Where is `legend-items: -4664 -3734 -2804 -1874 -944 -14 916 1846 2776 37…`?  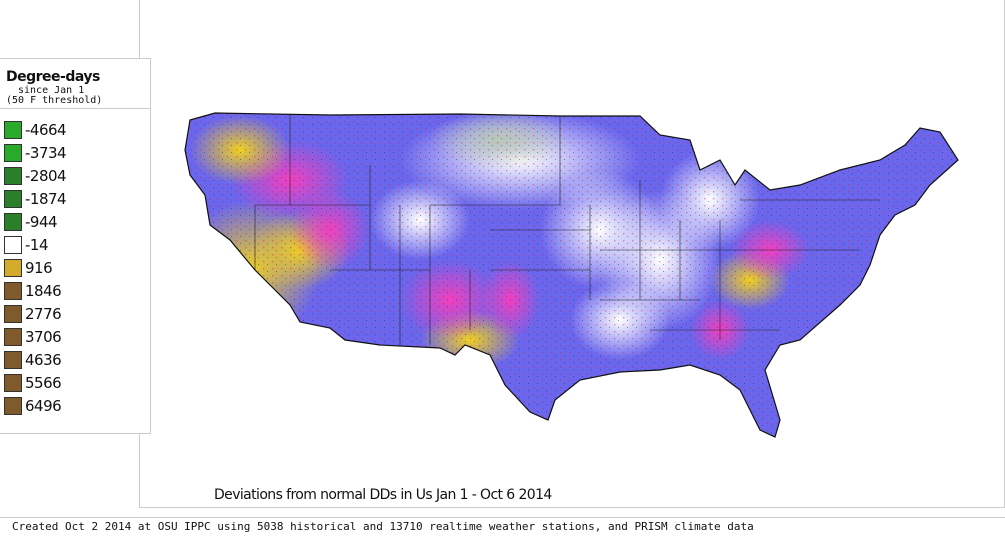 legend-items: -4664 -3734 -2804 -1874 -944 -14 916 1846 2776 37… is located at coordinates (35, 267).